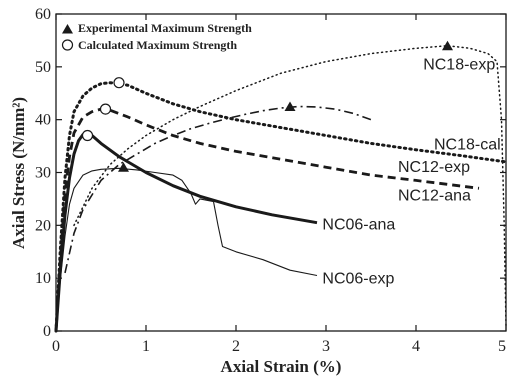 The height and width of the screenshot is (380, 509). Describe the element at coordinates (459, 64) in the screenshot. I see `series-label-nc18-exp: NC18-exp` at that location.